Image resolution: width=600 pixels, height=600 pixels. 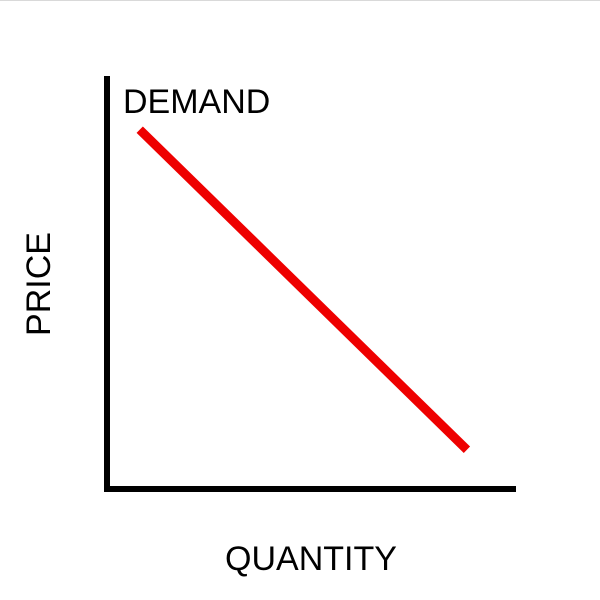 I want to click on top-border, so click(x=300, y=0).